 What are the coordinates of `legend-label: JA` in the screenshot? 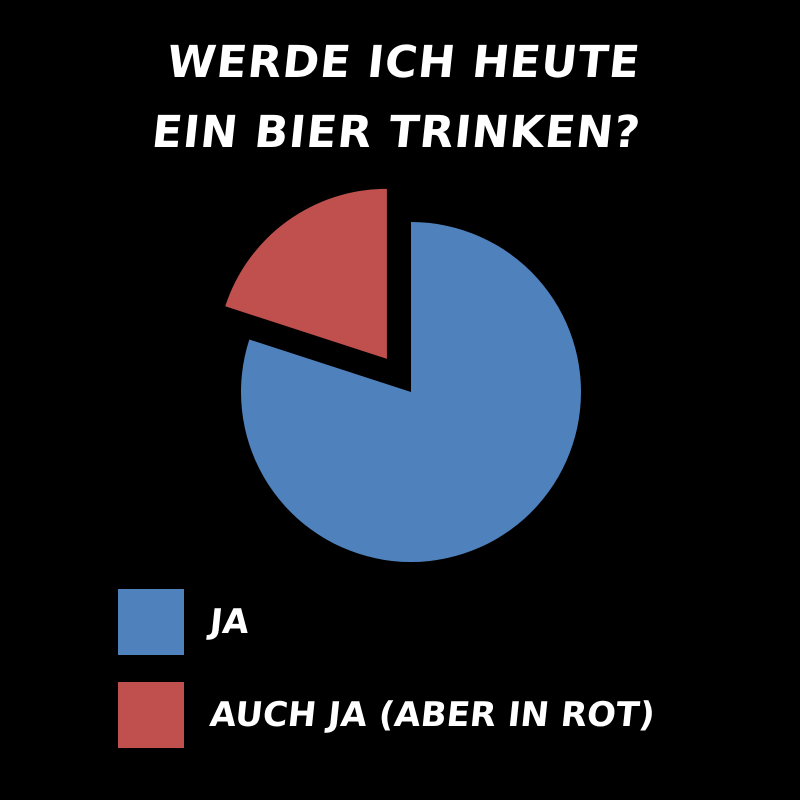 It's located at (229, 622).